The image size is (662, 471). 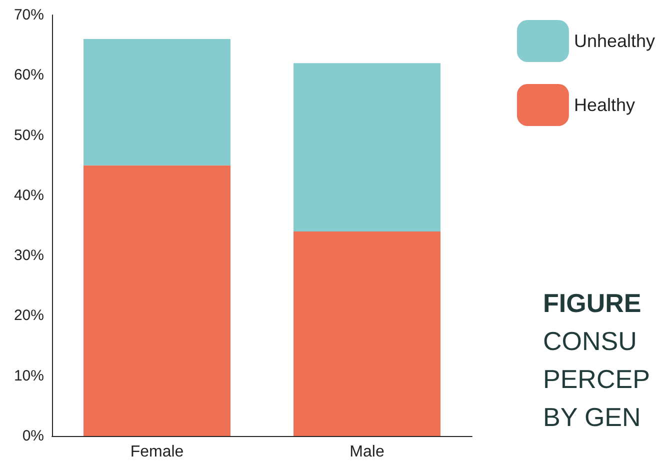 What do you see at coordinates (592, 303) in the screenshot?
I see `text: FIGURE` at bounding box center [592, 303].